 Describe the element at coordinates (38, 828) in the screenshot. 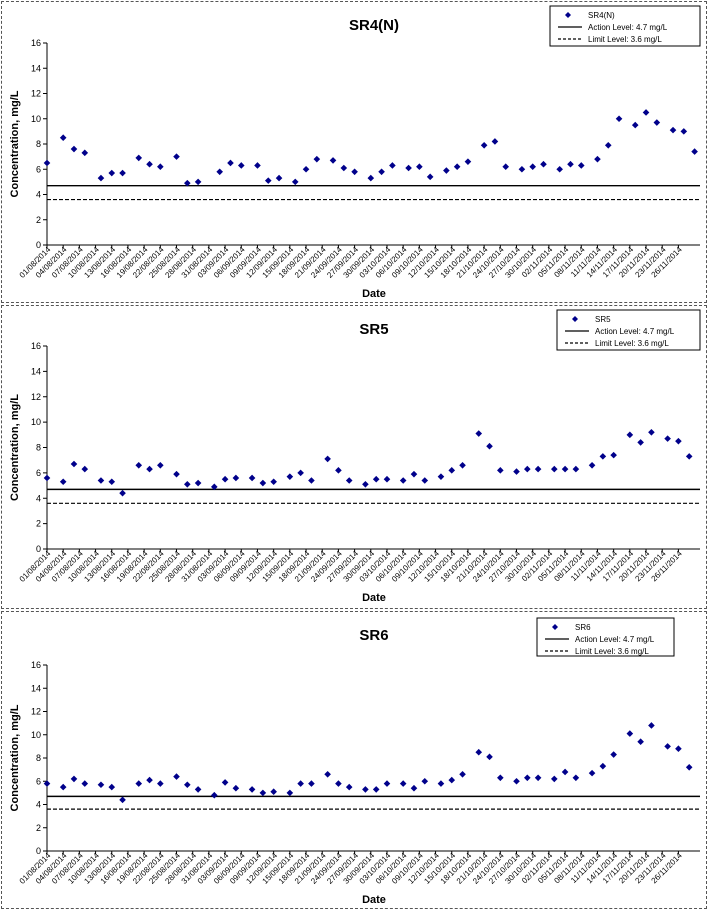

I see `y-tick-label: 2` at that location.